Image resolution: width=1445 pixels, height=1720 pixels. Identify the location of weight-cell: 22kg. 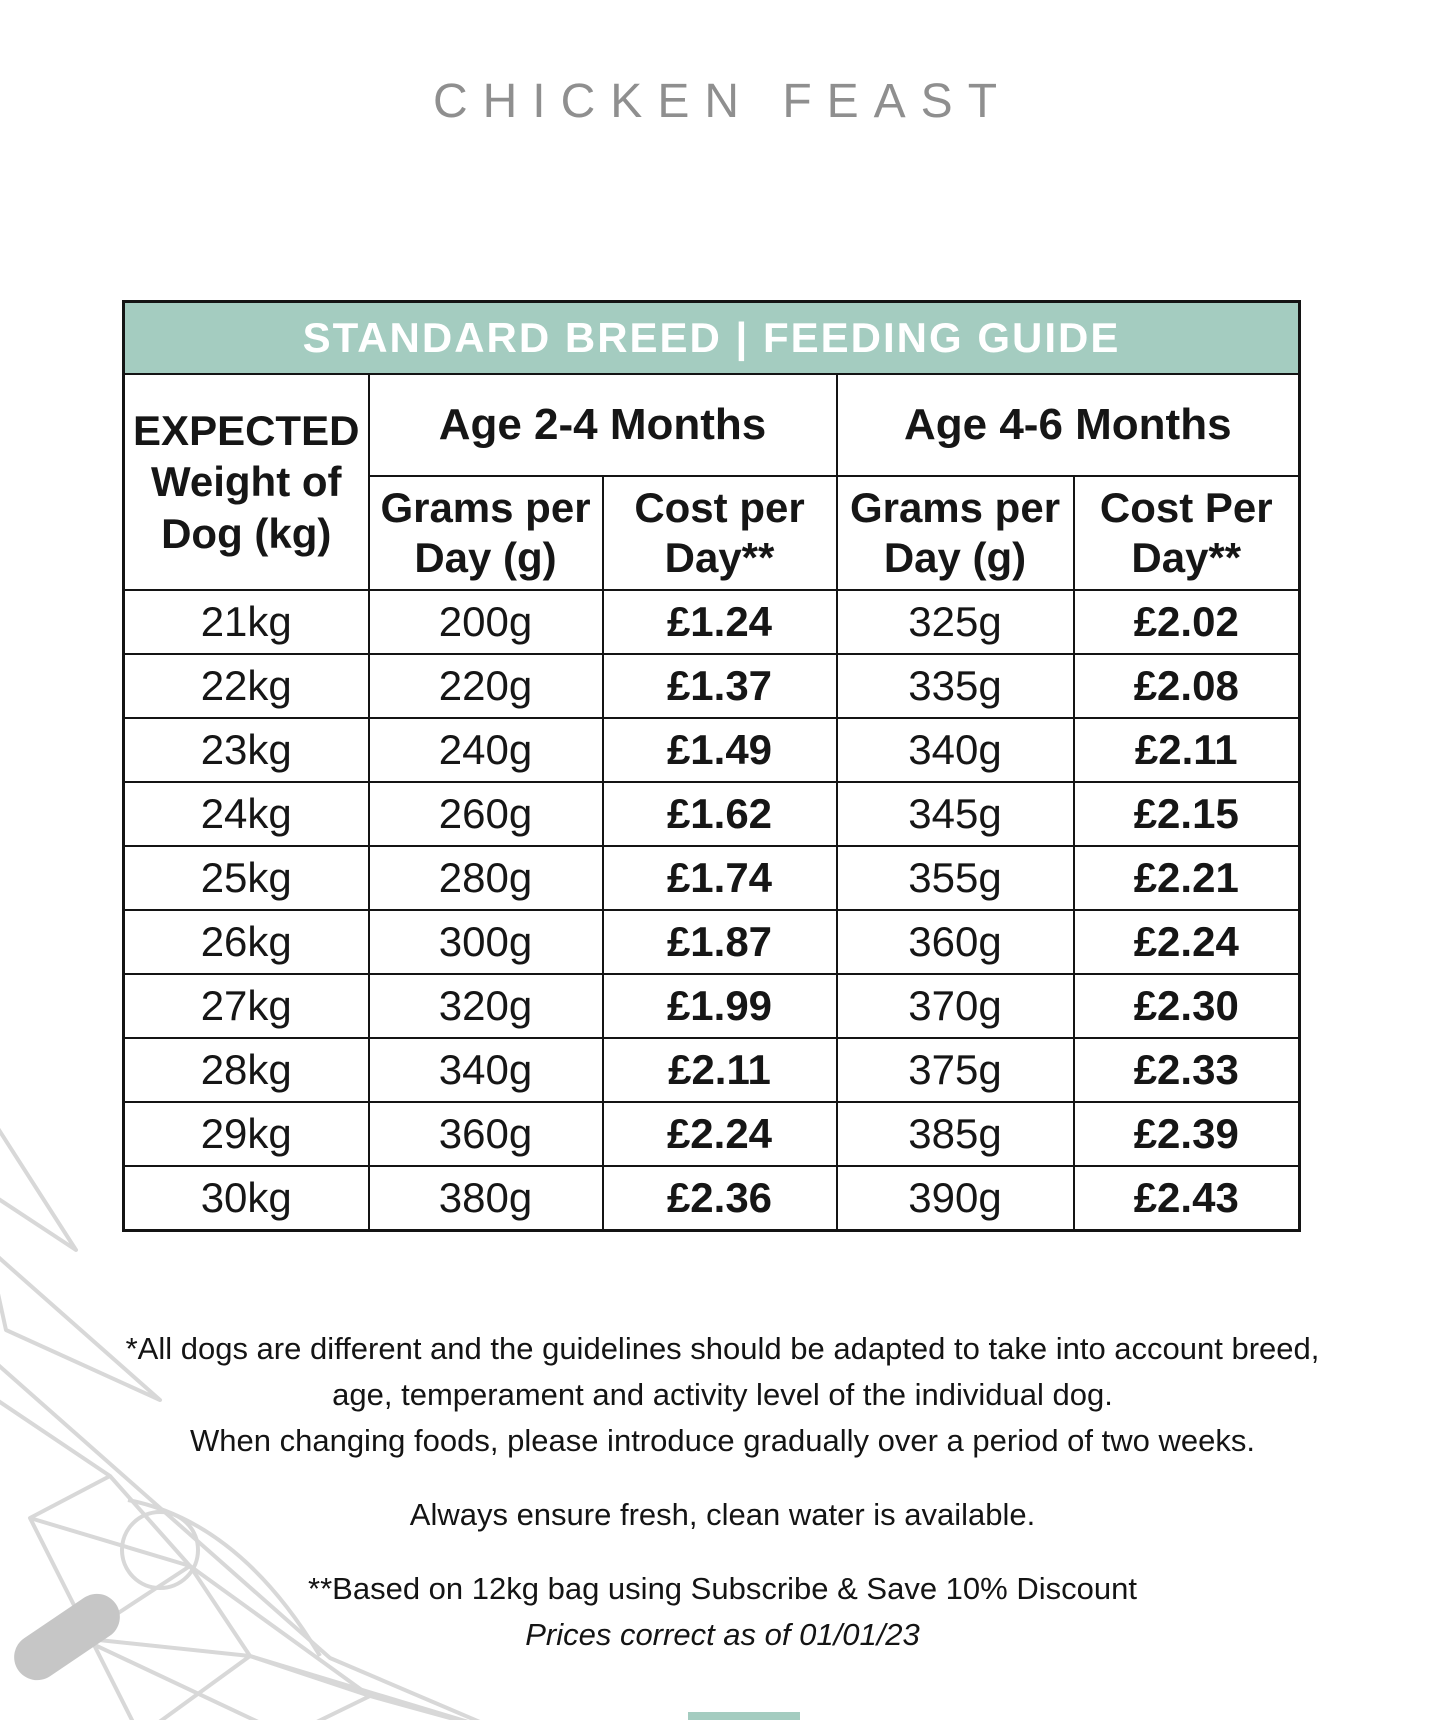
(246, 686).